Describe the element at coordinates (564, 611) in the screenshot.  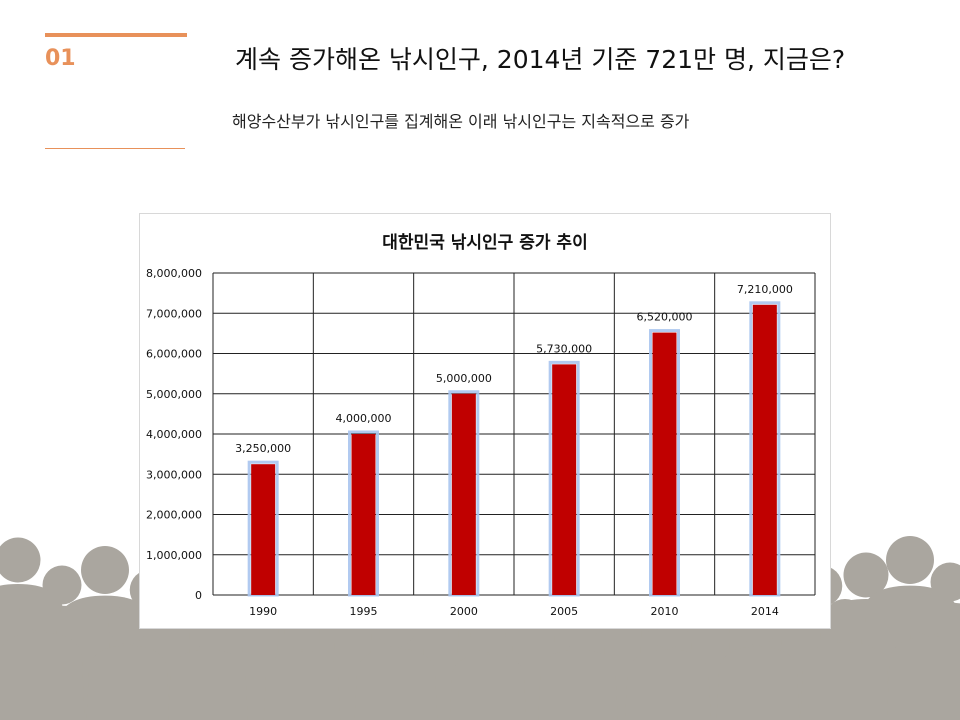
I see `x-tick-label: 2005` at that location.